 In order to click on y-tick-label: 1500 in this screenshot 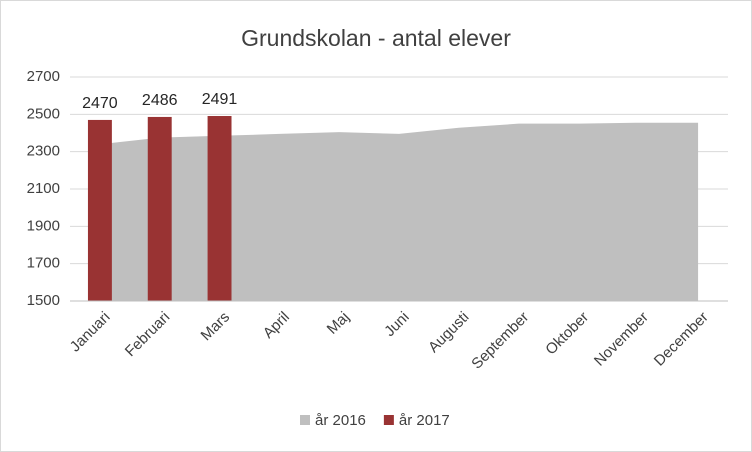, I will do `click(43, 300)`.